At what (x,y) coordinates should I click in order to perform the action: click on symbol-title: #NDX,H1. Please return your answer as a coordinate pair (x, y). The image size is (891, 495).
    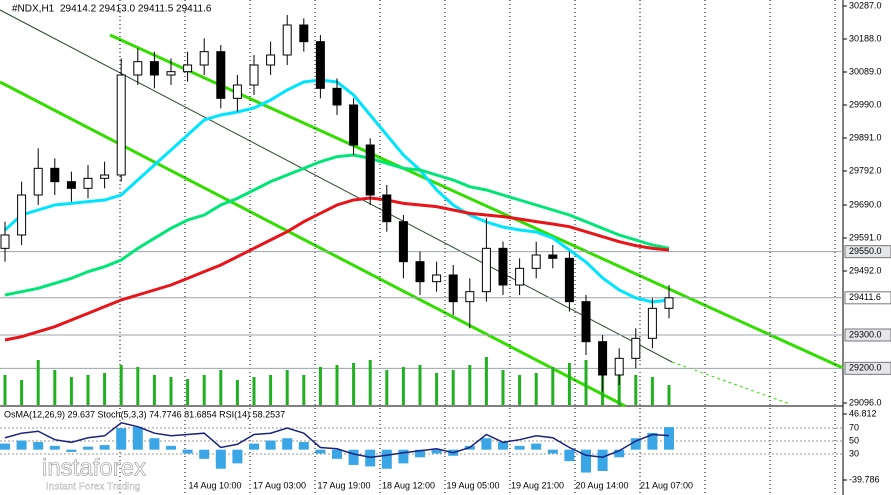
    Looking at the image, I should click on (33, 9).